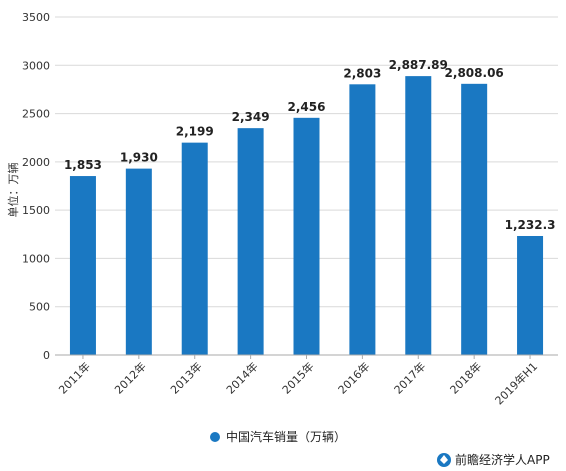 The height and width of the screenshot is (471, 566). What do you see at coordinates (36, 65) in the screenshot?
I see `y-tick-label: 3000` at bounding box center [36, 65].